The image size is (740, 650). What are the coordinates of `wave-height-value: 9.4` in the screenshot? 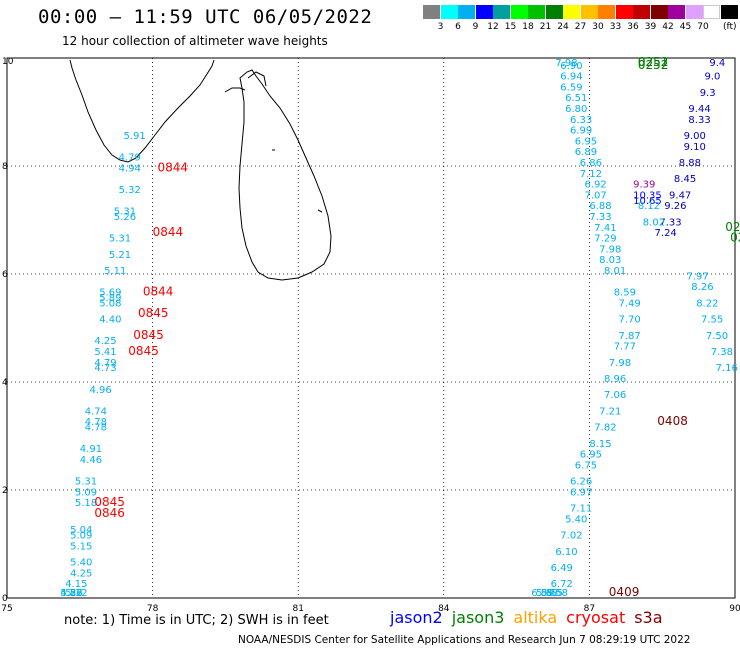 It's located at (717, 63).